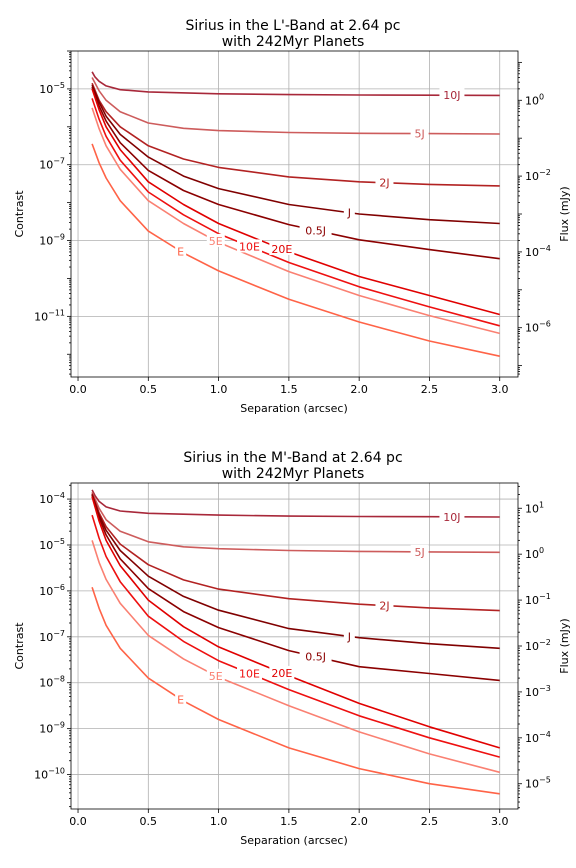 This screenshot has width=576, height=868. What do you see at coordinates (52, 646) in the screenshot?
I see `mband-y-ticks: 10−10 10−9 10−8 10−7 10−6 10⁻⁵ 10⁻⁴` at bounding box center [52, 646].